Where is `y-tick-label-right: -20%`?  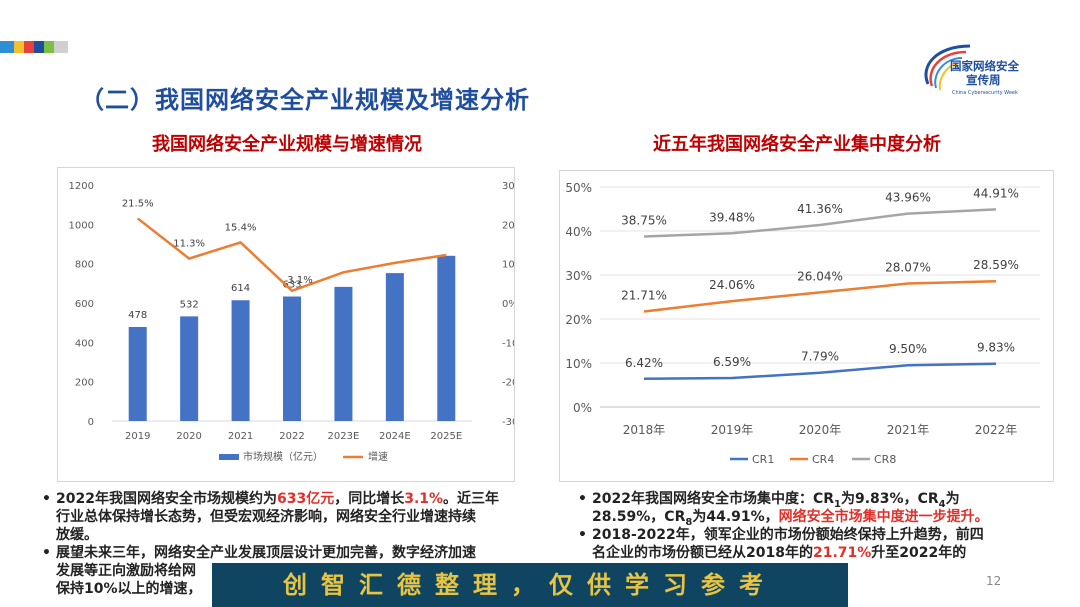
y-tick-label-right: -20% is located at coordinates (508, 383).